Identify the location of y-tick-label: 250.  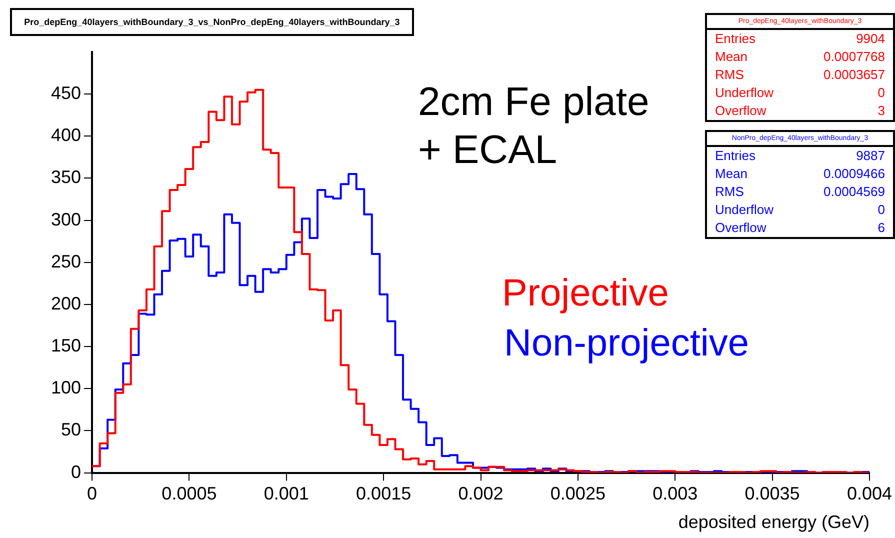
(66, 261).